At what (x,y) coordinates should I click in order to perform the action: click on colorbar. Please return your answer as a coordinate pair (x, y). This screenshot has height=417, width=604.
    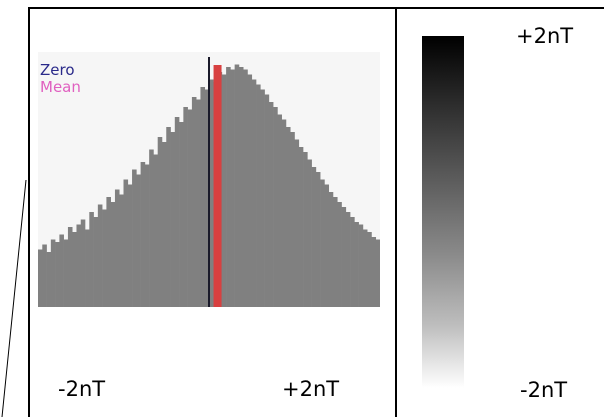
    Looking at the image, I should click on (443, 212).